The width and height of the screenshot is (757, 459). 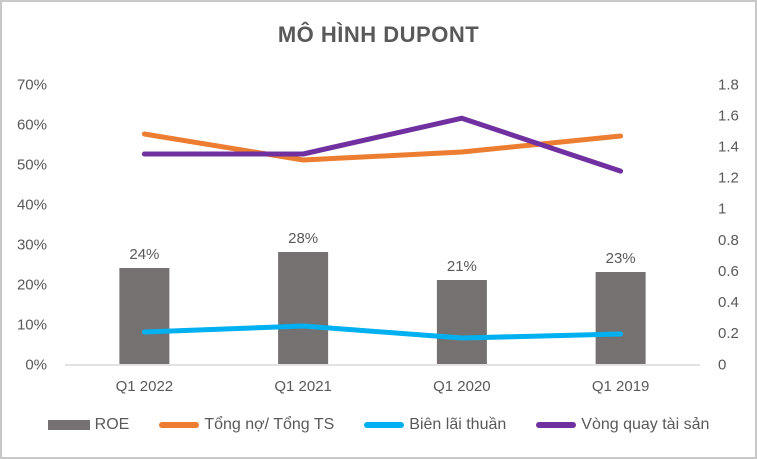 I want to click on legend-label: ROE, so click(x=112, y=424).